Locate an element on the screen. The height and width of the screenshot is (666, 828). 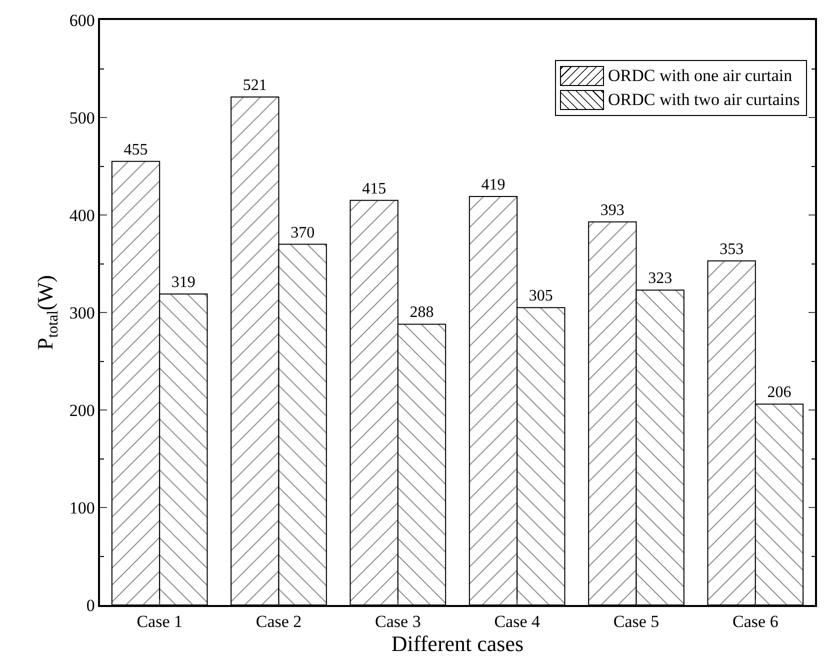
data-label: 305 is located at coordinates (540, 296).